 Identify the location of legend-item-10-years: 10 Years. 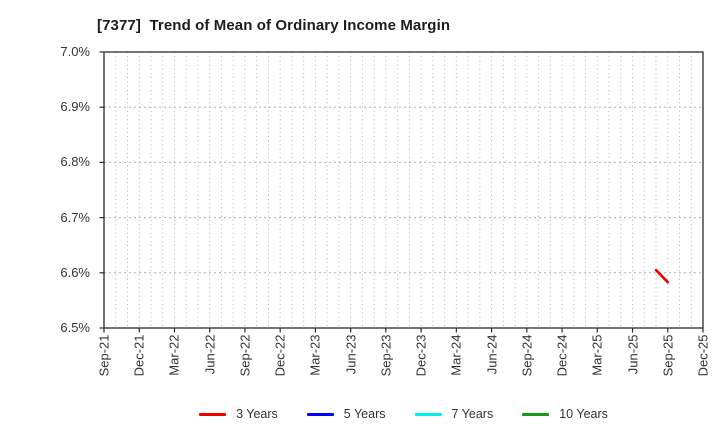
(565, 414).